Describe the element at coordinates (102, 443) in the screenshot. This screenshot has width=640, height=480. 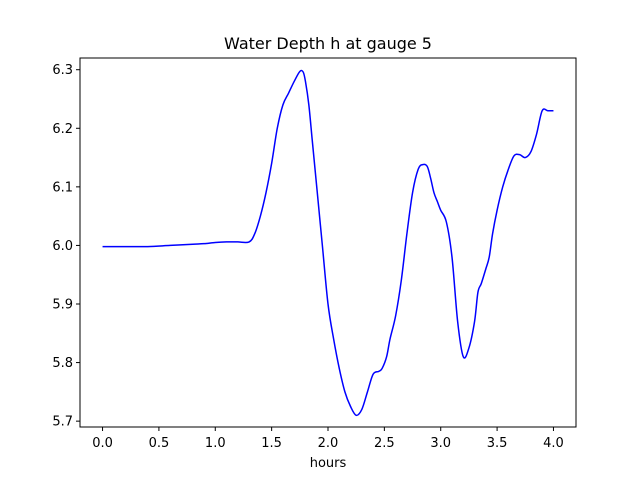
I see `x-tick-label: 0.0` at that location.